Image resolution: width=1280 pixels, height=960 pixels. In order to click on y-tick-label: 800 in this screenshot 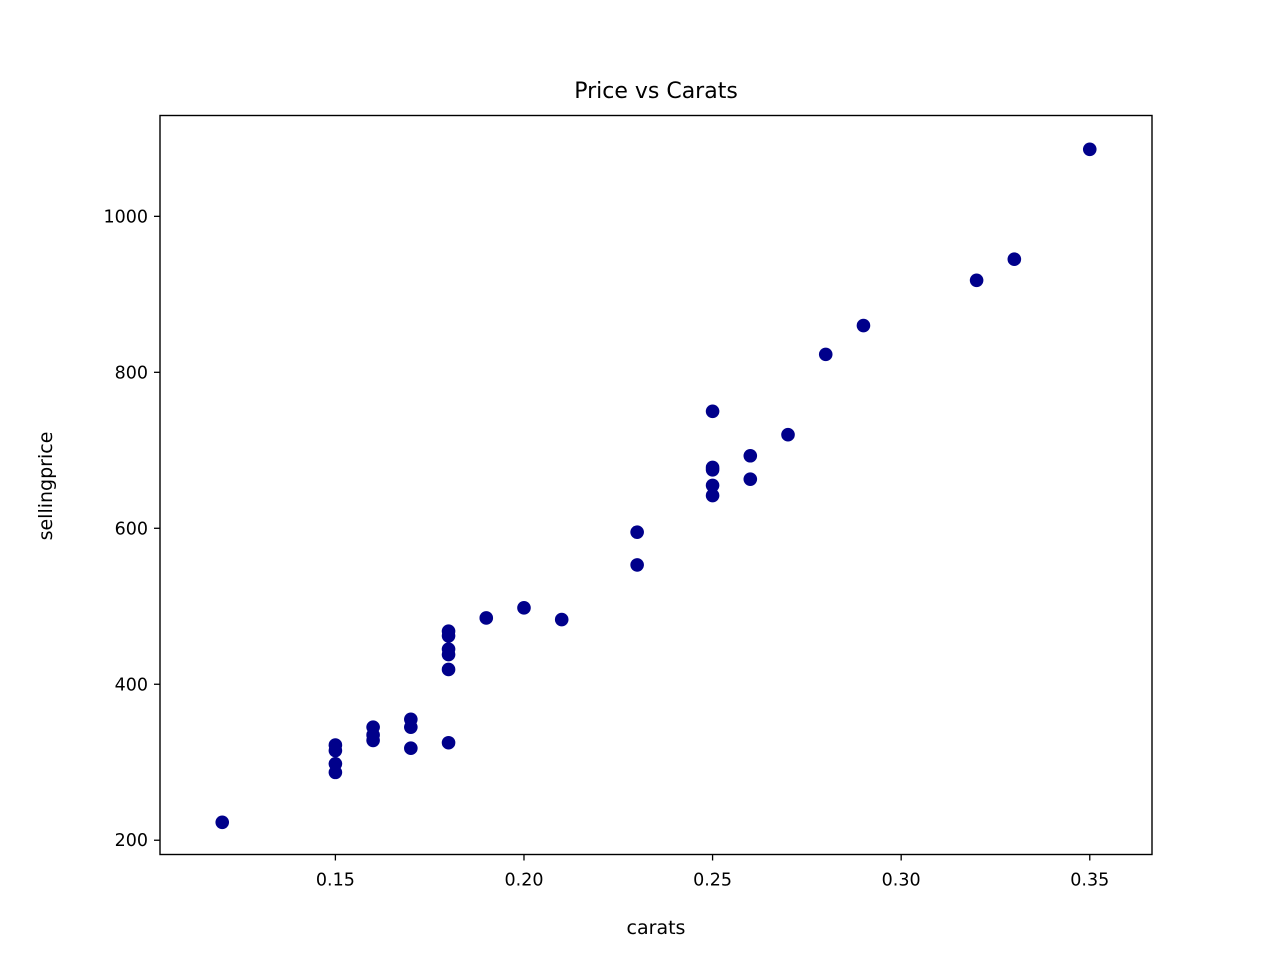, I will do `click(131, 373)`.